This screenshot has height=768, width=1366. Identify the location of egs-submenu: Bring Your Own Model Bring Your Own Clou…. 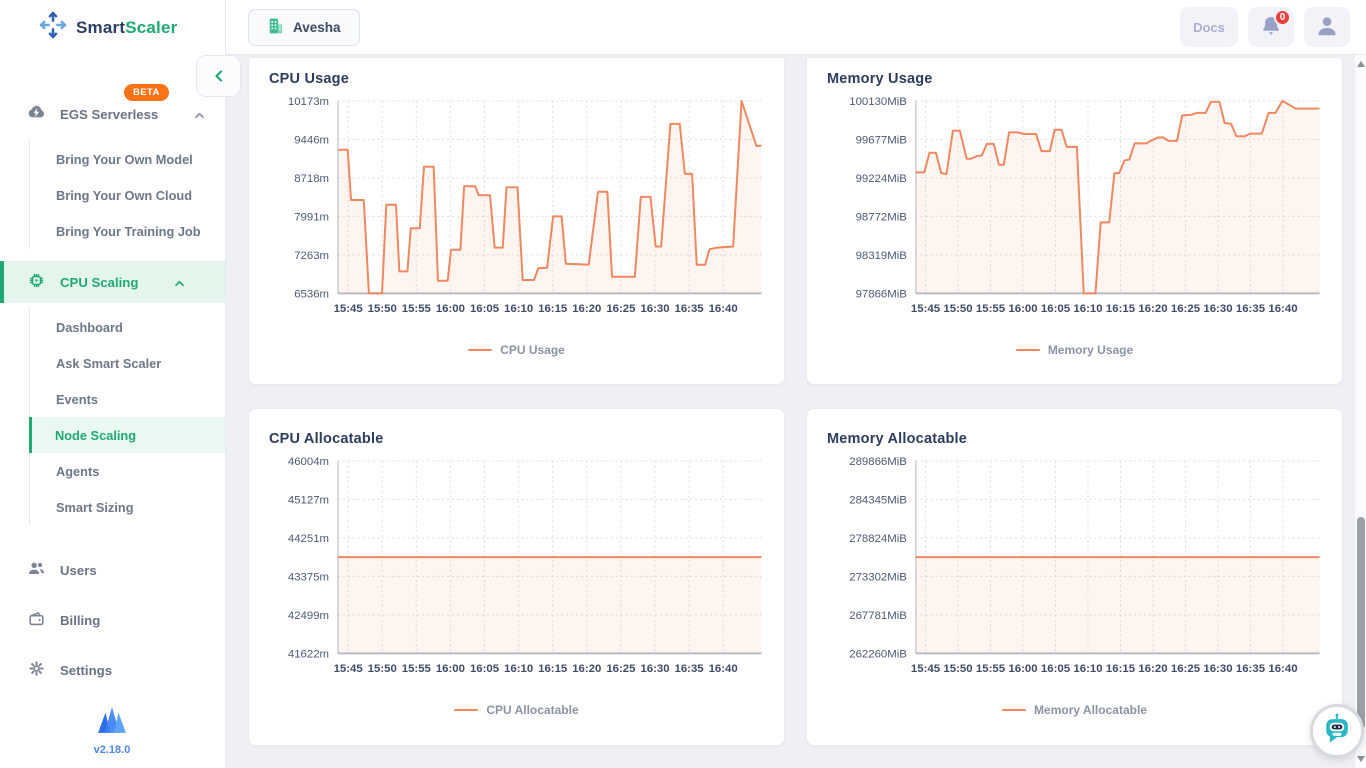
(127, 195).